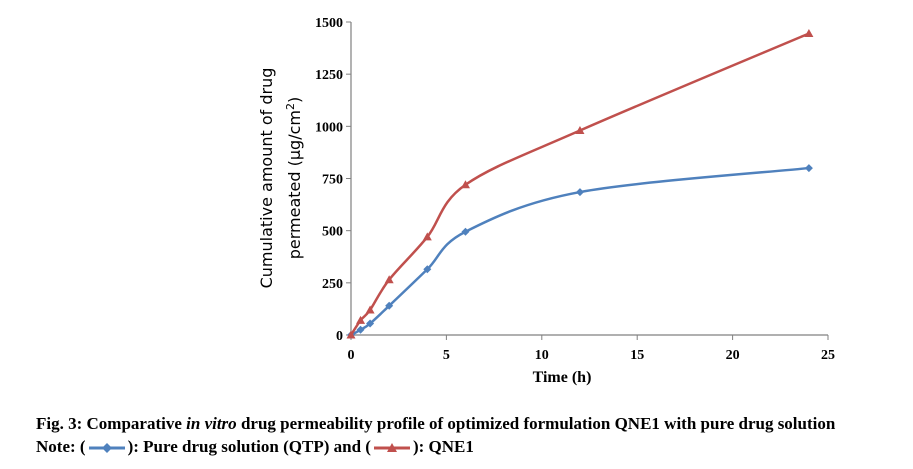  What do you see at coordinates (443, 446) in the screenshot?
I see `note-end: ): QNE1` at bounding box center [443, 446].